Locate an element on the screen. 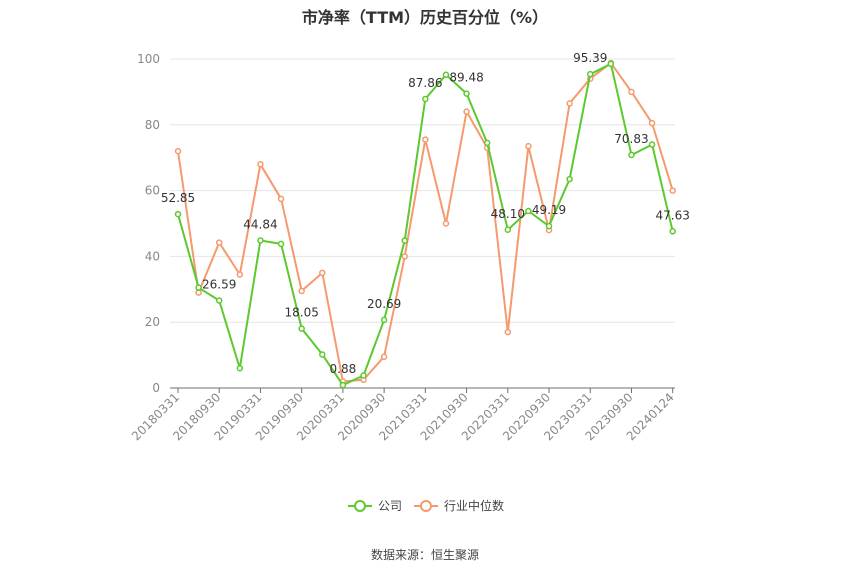  data-label: 70.83 is located at coordinates (631, 139).